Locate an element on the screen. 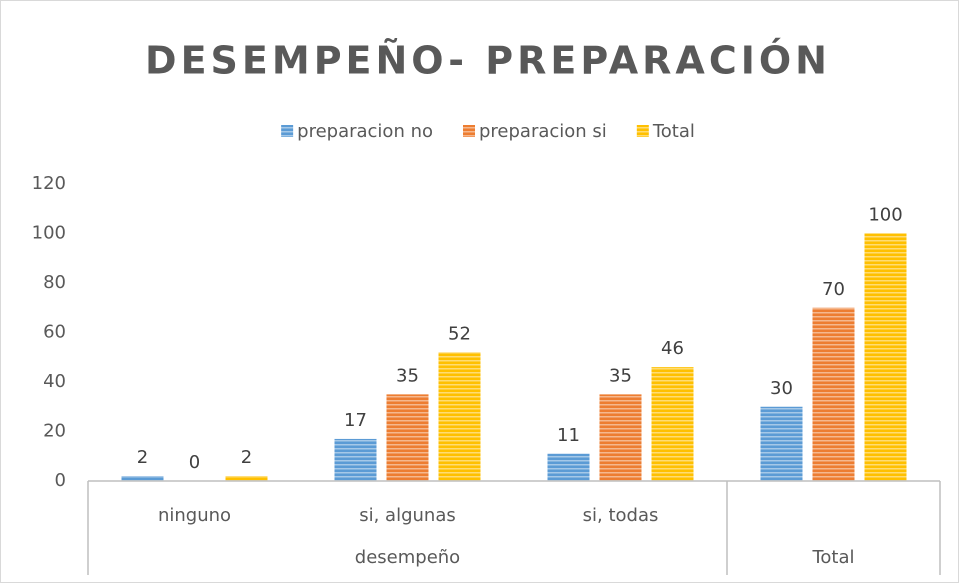  data-label: 100 is located at coordinates (885, 215).